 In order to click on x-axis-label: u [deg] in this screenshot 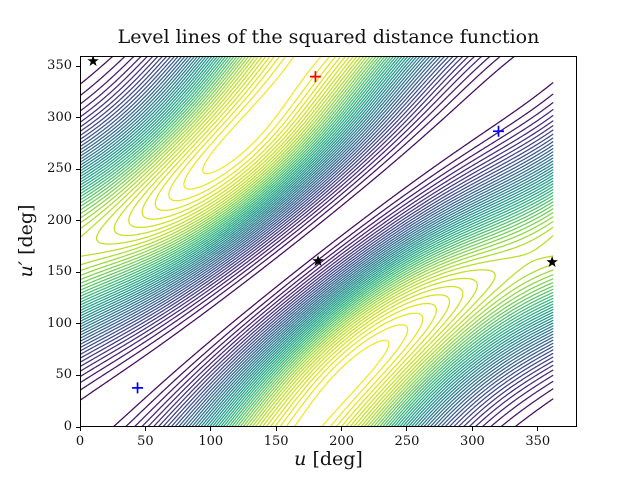, I will do `click(328, 459)`.